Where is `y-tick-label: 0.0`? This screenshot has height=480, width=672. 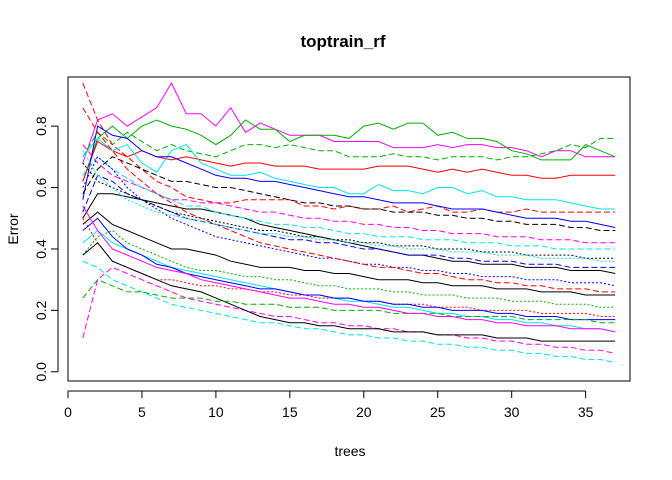 y-tick-label: 0.0 is located at coordinates (41, 372).